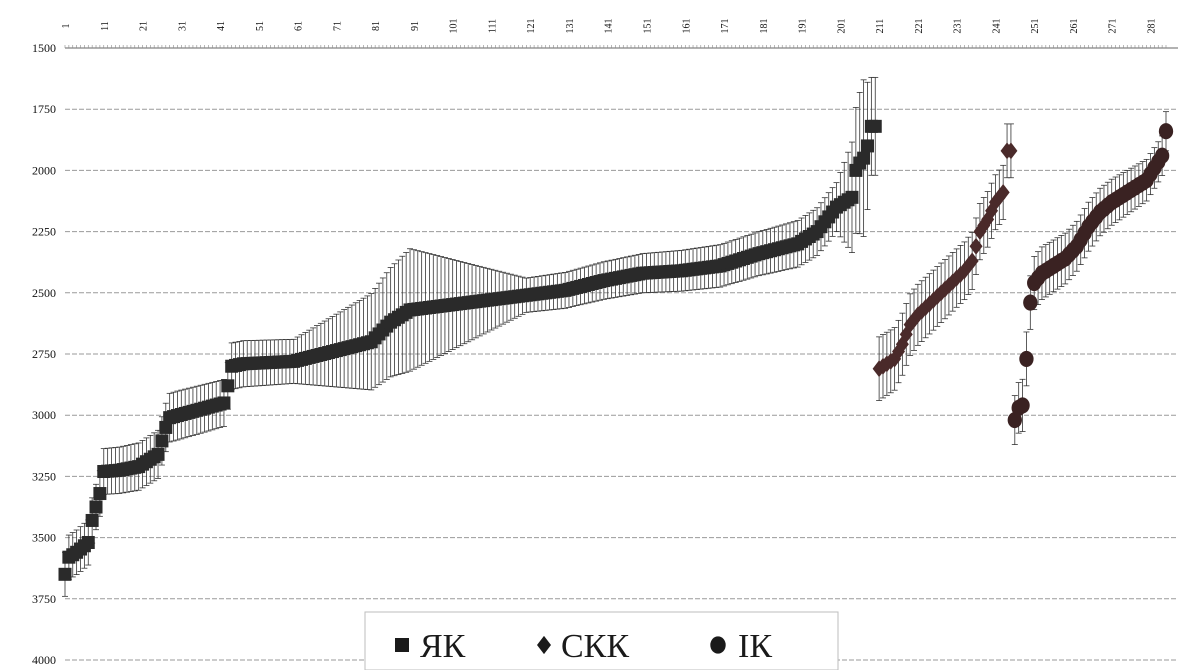 The image size is (1180, 670). What do you see at coordinates (144, 26) in the screenshot?
I see `x-tick-label: 21` at bounding box center [144, 26].